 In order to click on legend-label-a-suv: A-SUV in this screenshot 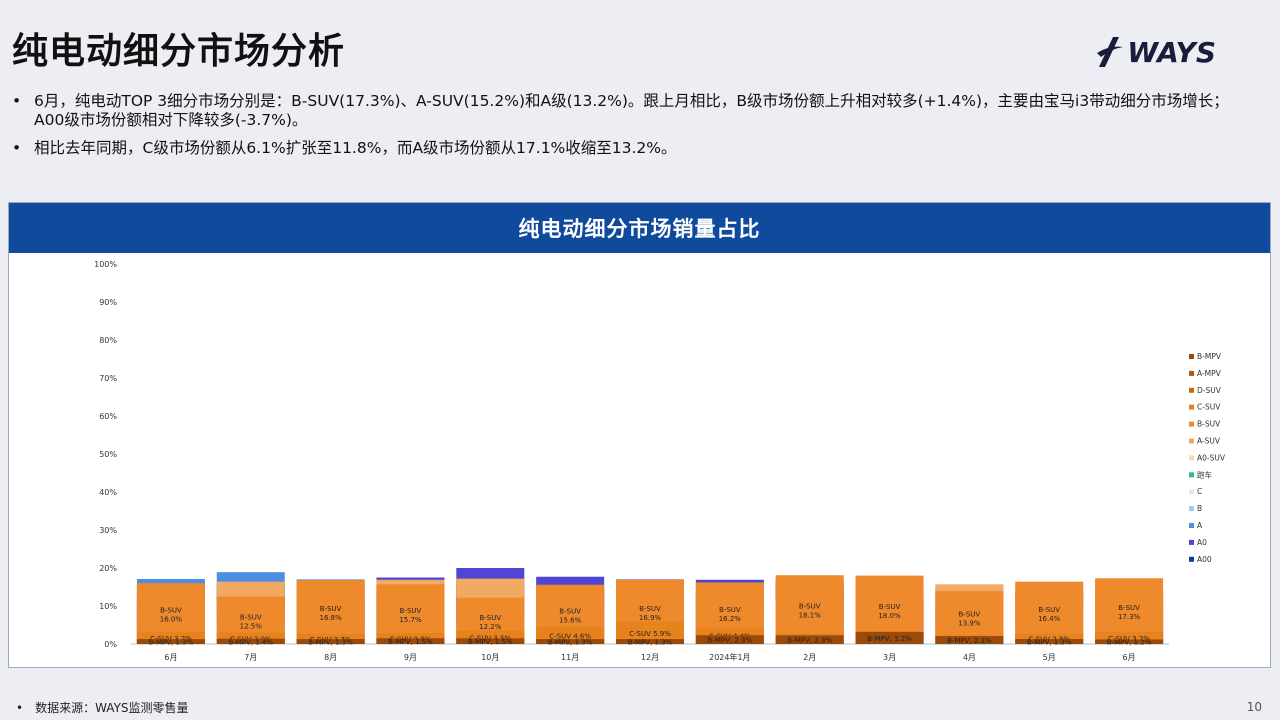, I will do `click(1209, 441)`.